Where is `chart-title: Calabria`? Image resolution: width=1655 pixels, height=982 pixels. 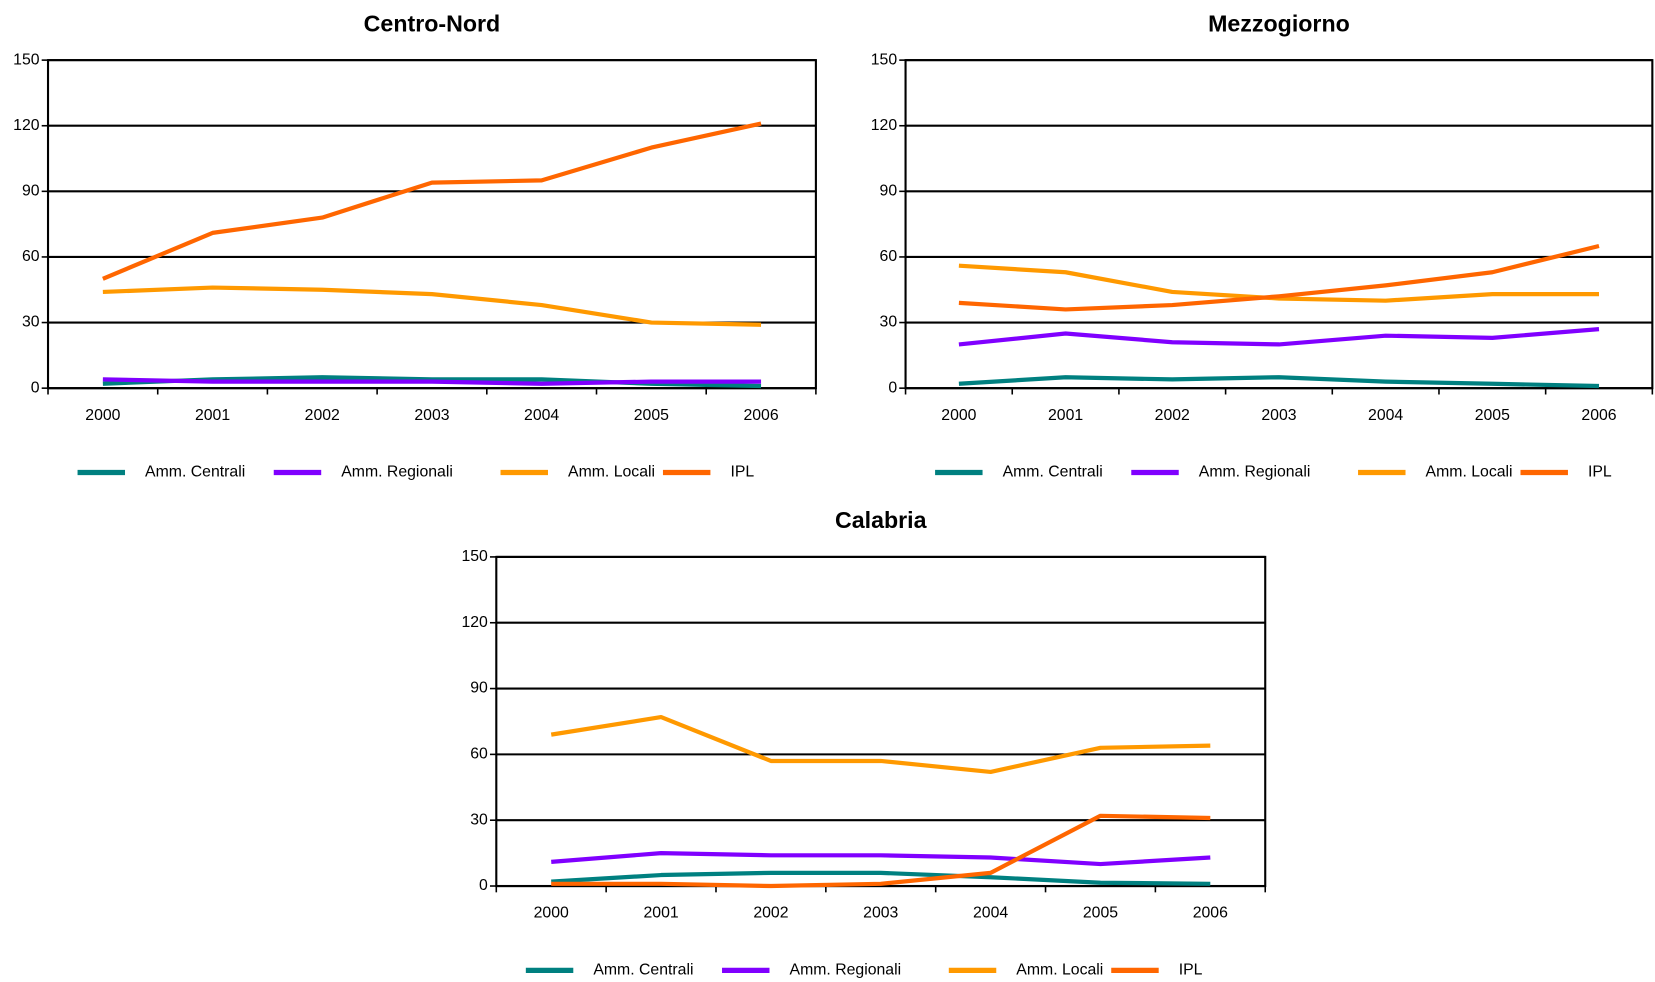
chart-title: Calabria is located at coordinates (881, 520).